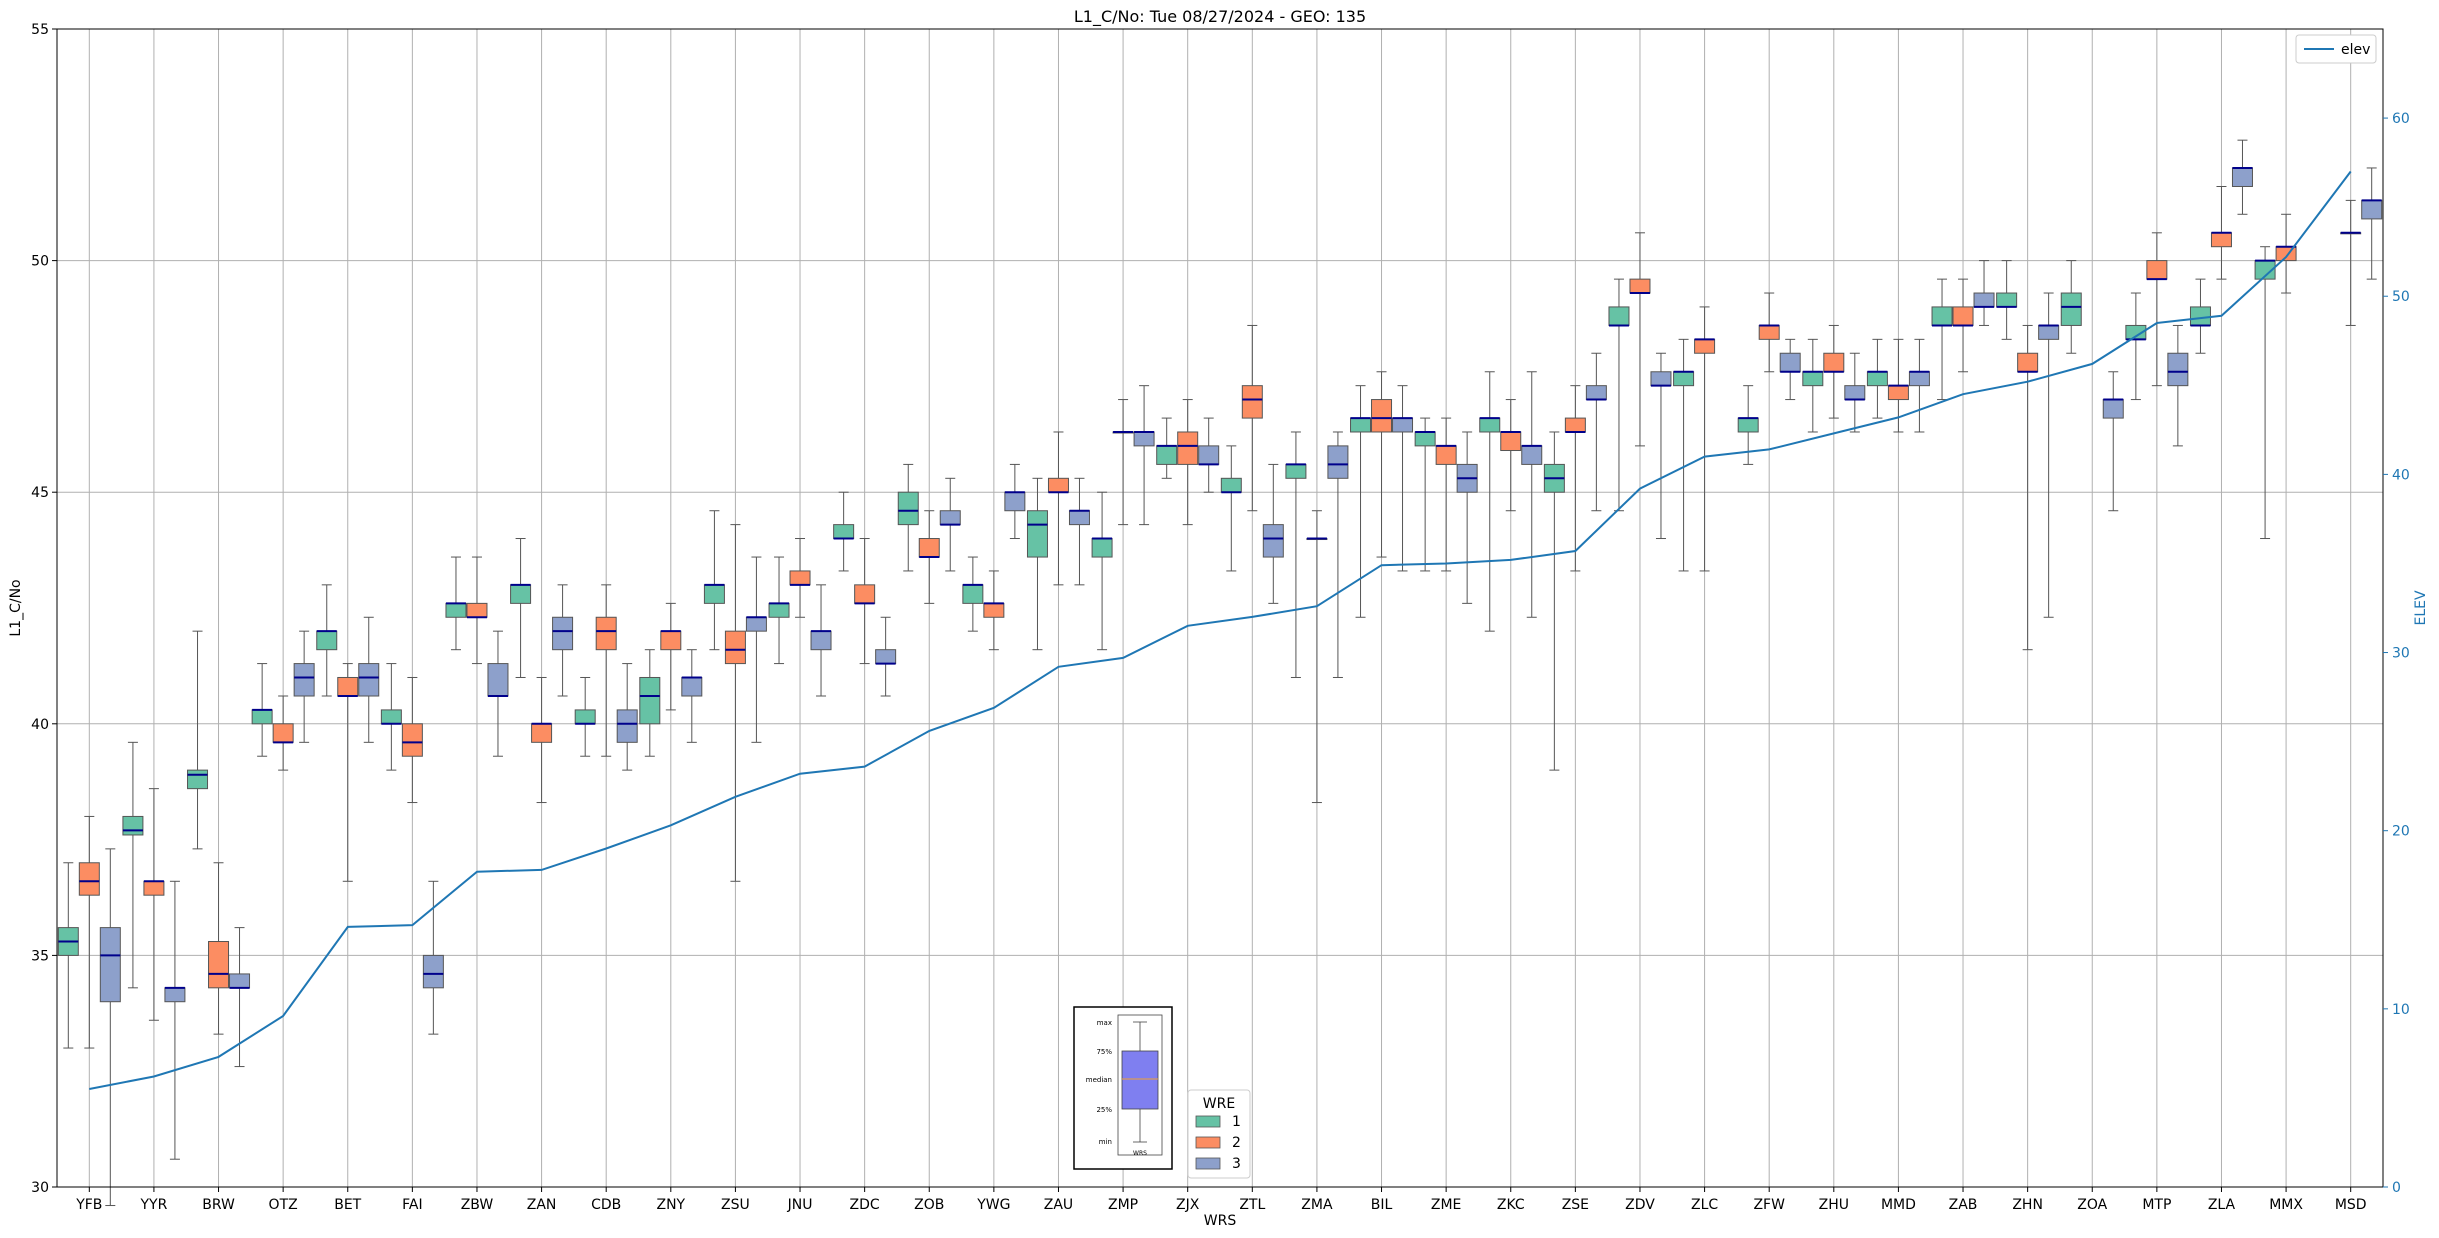 The image size is (2439, 1238). Describe the element at coordinates (1104, 1110) in the screenshot. I see `inset-label-25: 25%` at that location.